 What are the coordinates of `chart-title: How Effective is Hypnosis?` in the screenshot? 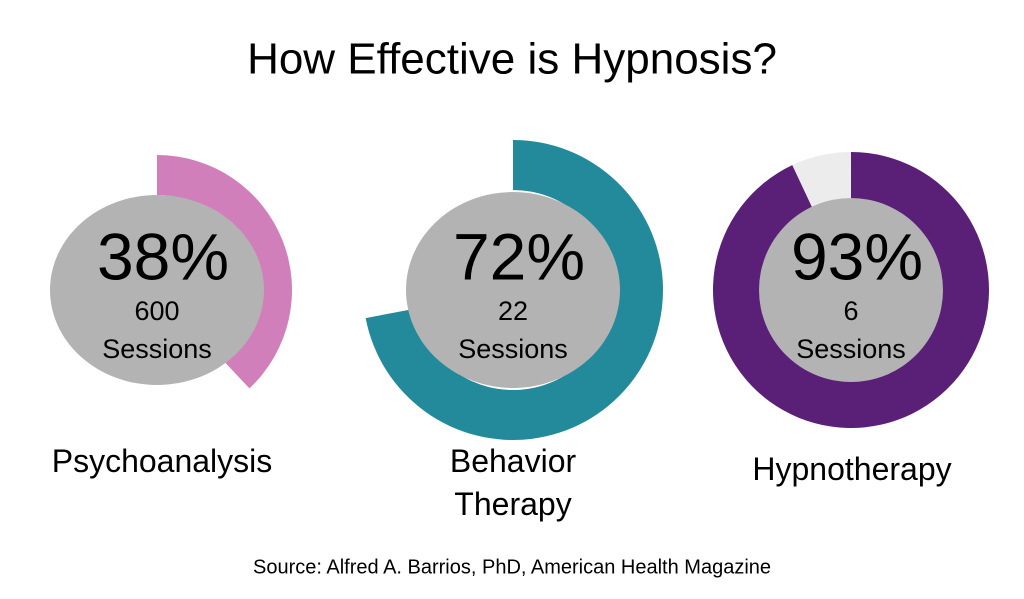 It's located at (512, 59).